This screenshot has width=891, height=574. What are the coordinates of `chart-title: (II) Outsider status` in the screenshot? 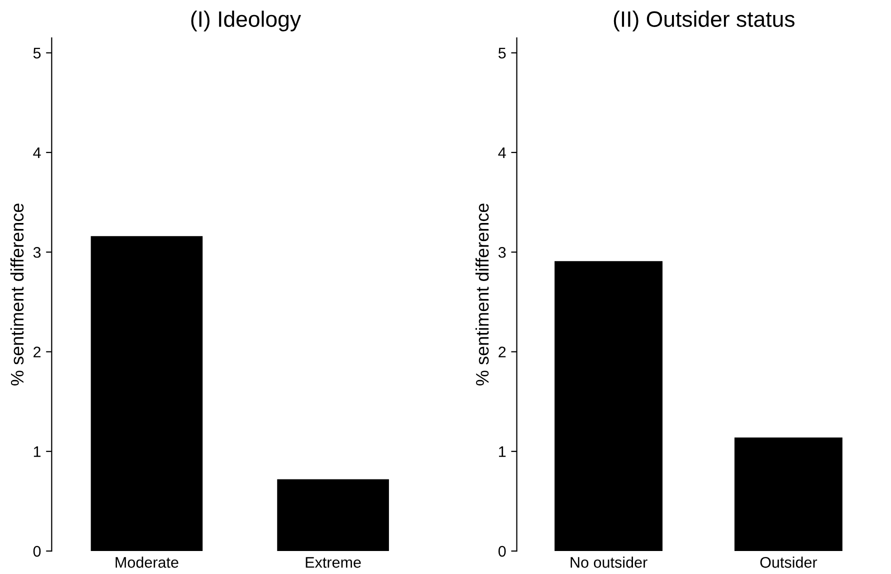 It's located at (704, 21).